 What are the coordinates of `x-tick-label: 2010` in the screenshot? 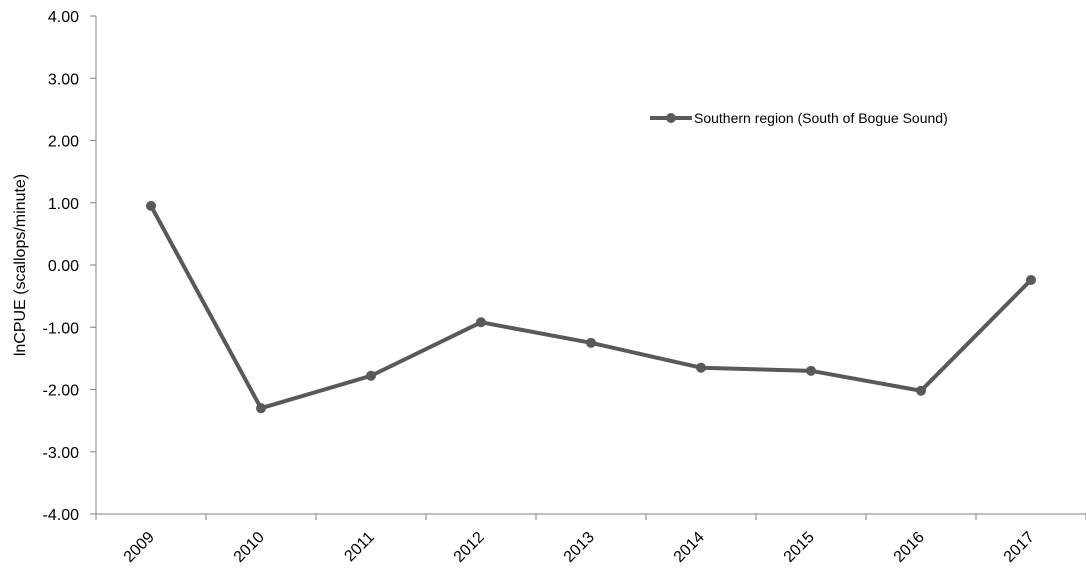 It's located at (249, 547).